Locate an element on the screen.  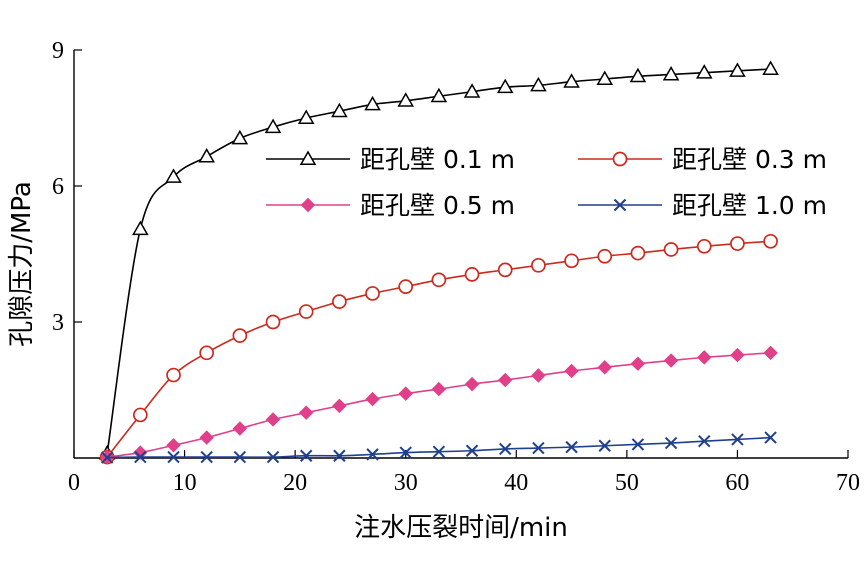
legend-entry-1: 距孔壁 0.3 m is located at coordinates (702, 159).